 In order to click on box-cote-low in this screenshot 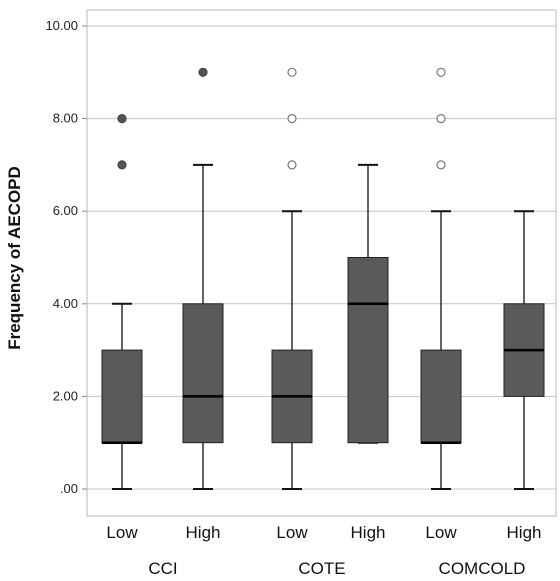, I will do `click(292, 278)`.